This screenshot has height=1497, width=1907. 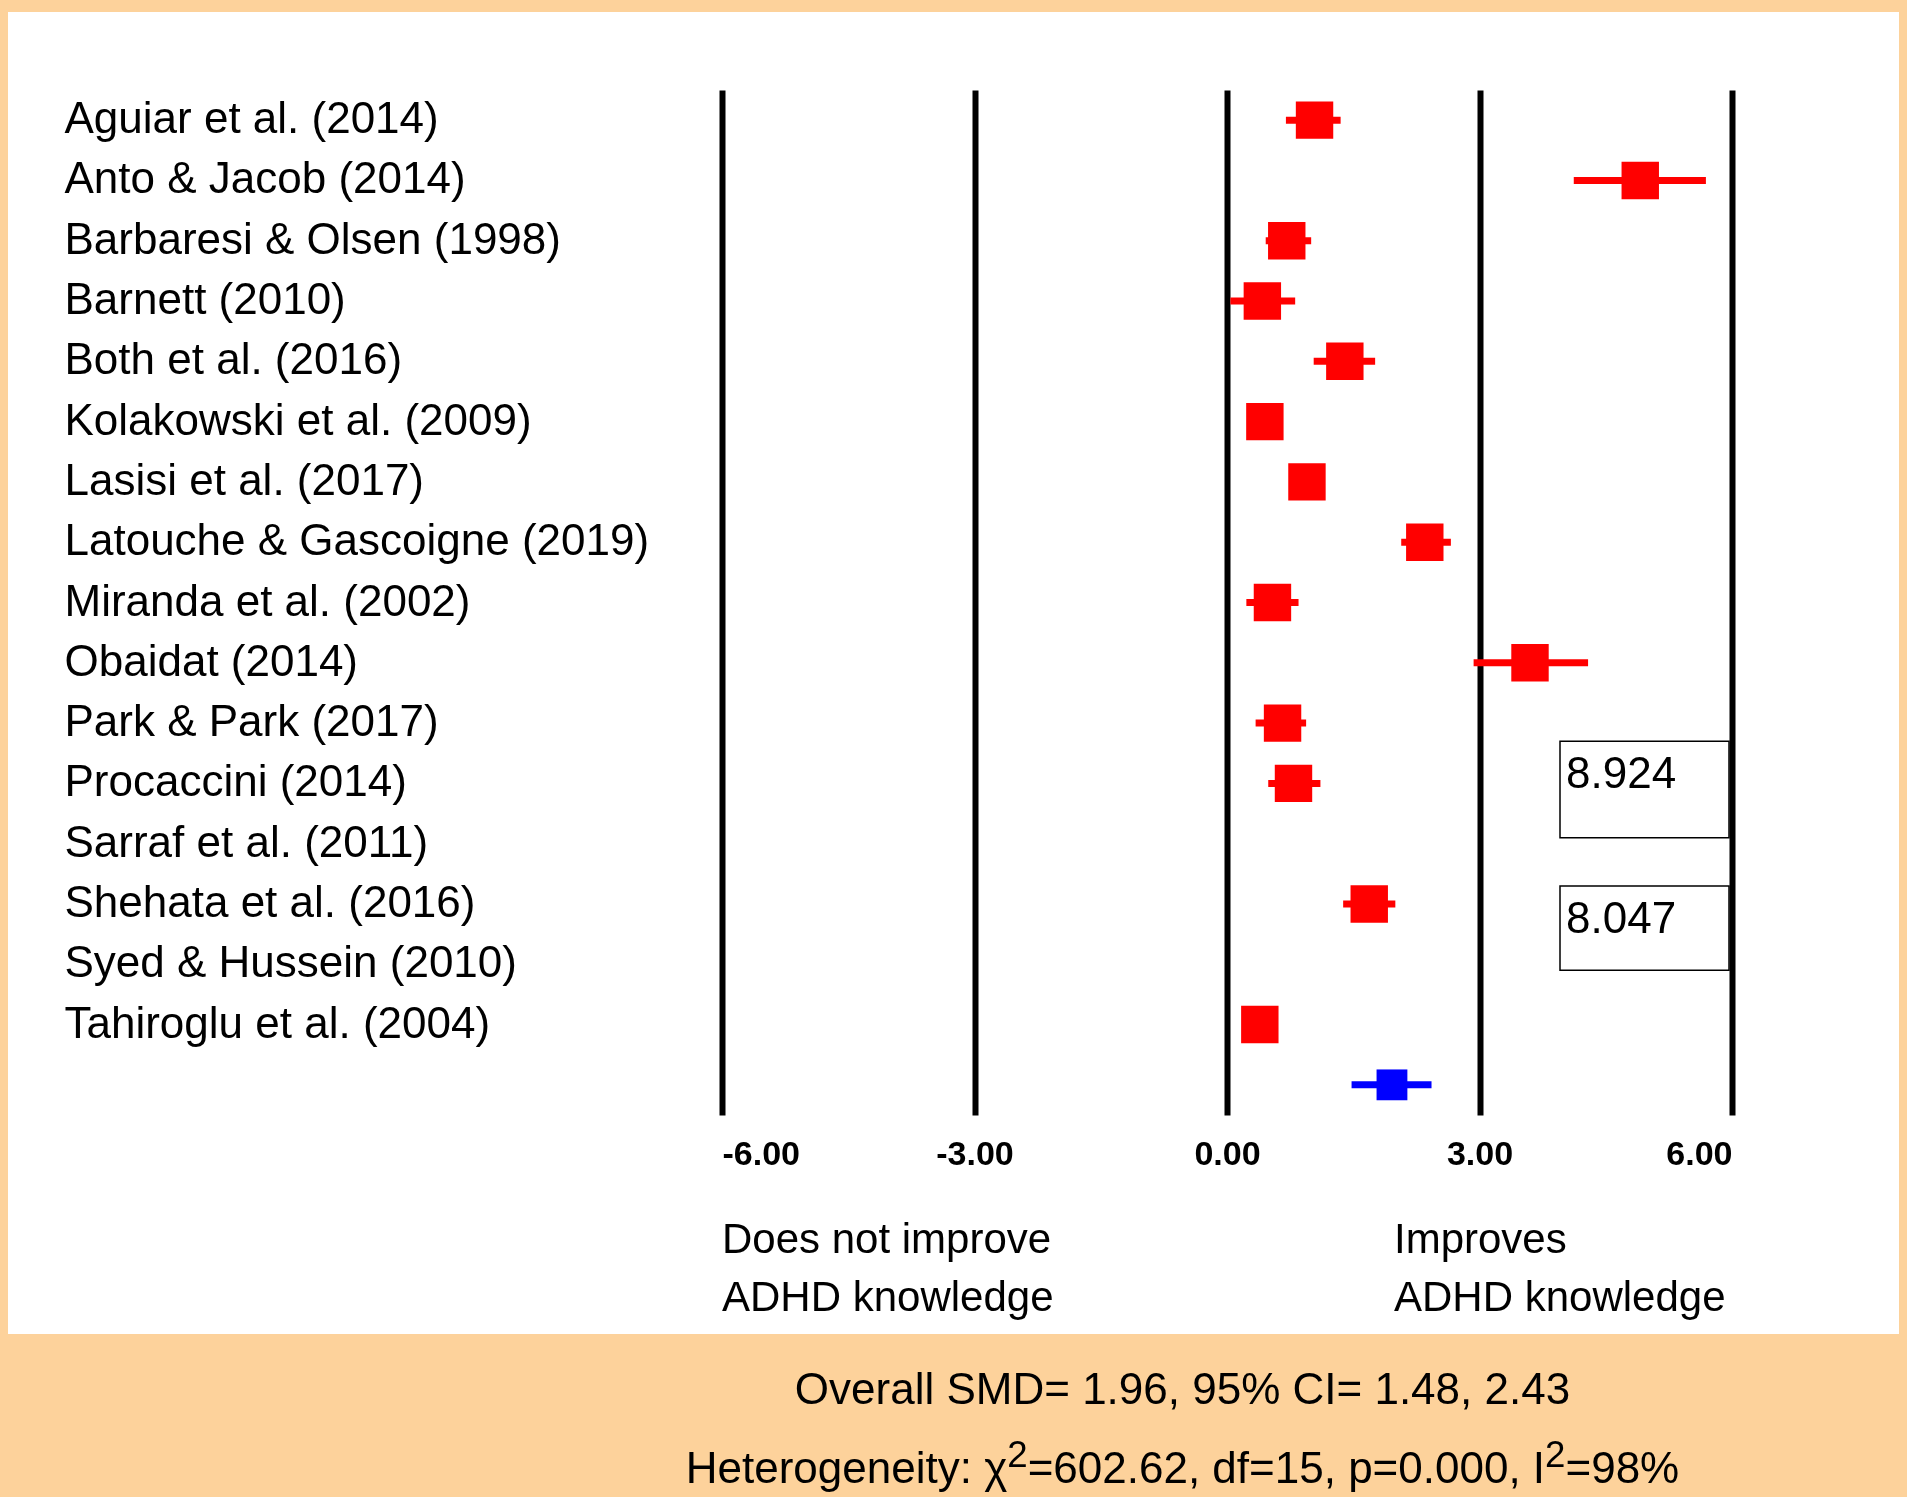 I want to click on y-tick-label: Sarraf et al. (2011), so click(x=246, y=841).